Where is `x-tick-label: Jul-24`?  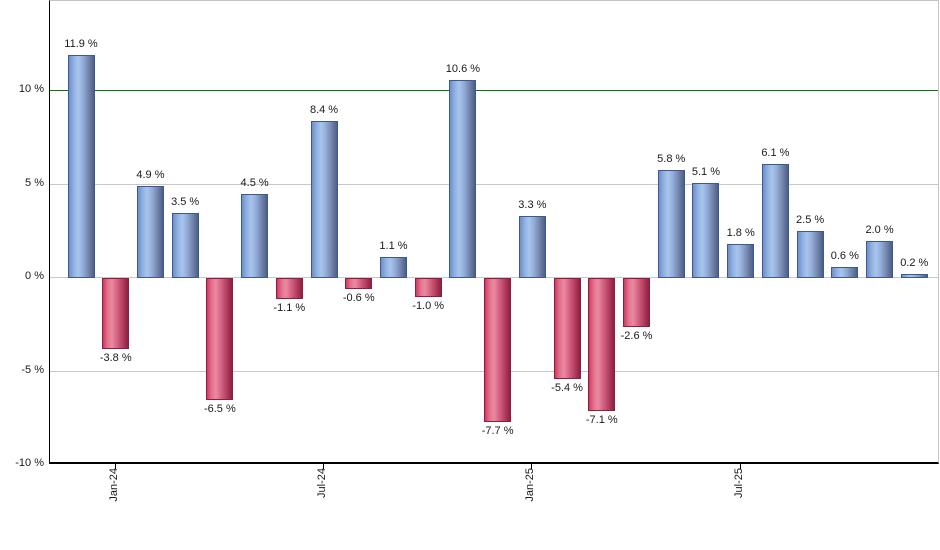 x-tick-label: Jul-24 is located at coordinates (322, 483).